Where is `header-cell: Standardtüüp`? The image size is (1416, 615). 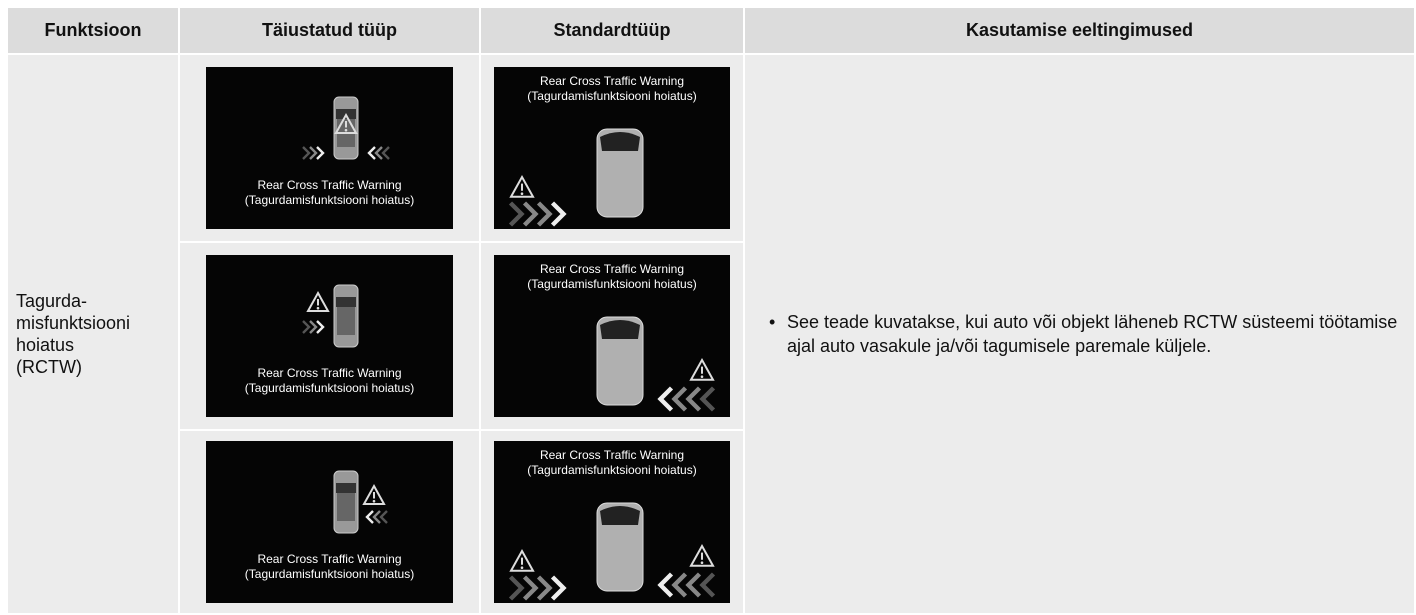
header-cell: Standardtüüp is located at coordinates (613, 31).